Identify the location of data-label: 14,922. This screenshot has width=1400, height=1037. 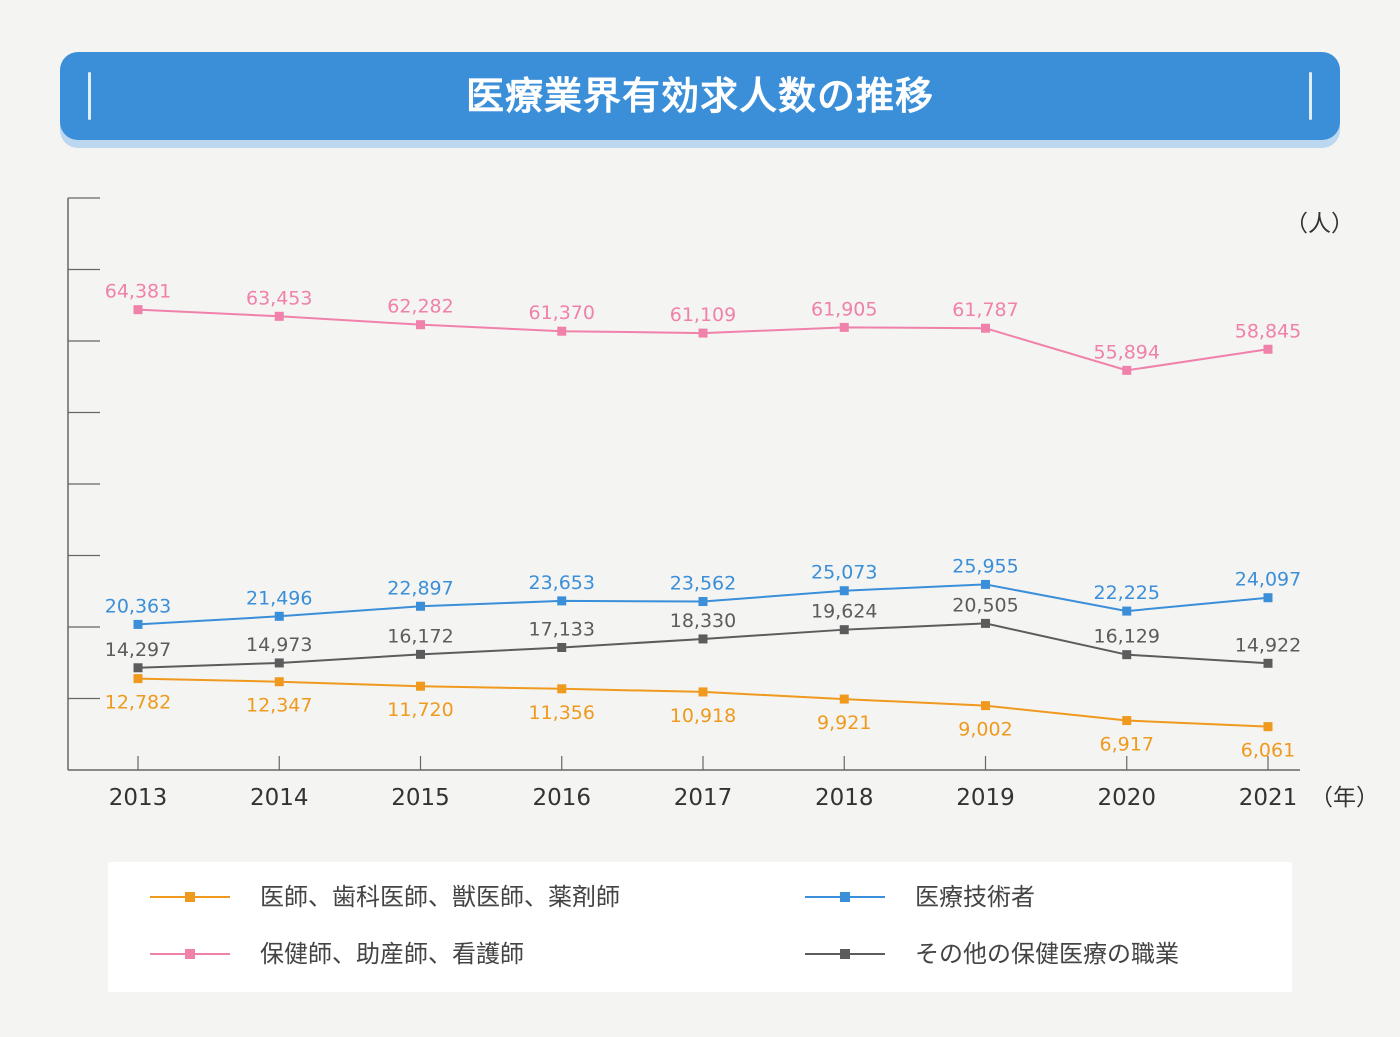
(1268, 645).